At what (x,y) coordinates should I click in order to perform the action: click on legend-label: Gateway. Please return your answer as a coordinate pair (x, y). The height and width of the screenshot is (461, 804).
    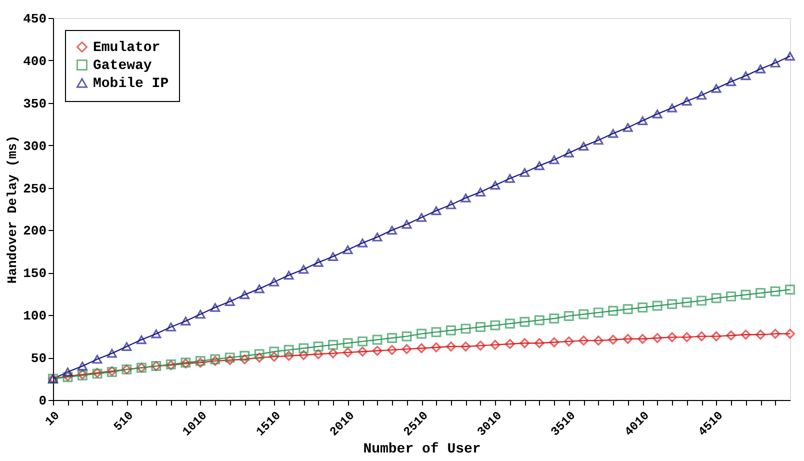
    Looking at the image, I should click on (122, 66).